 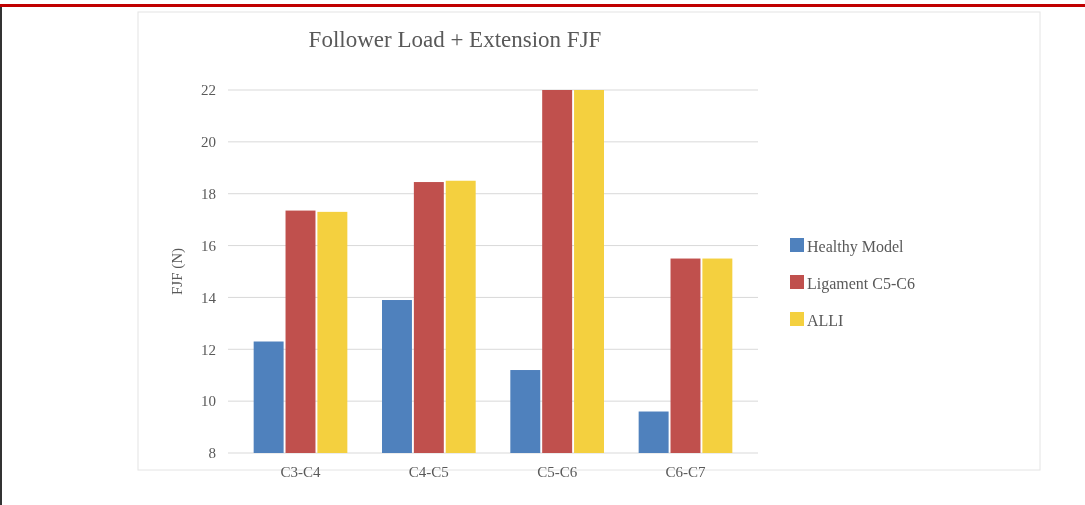 I want to click on chart-title: Follower Load + Extension FJF, so click(x=455, y=39).